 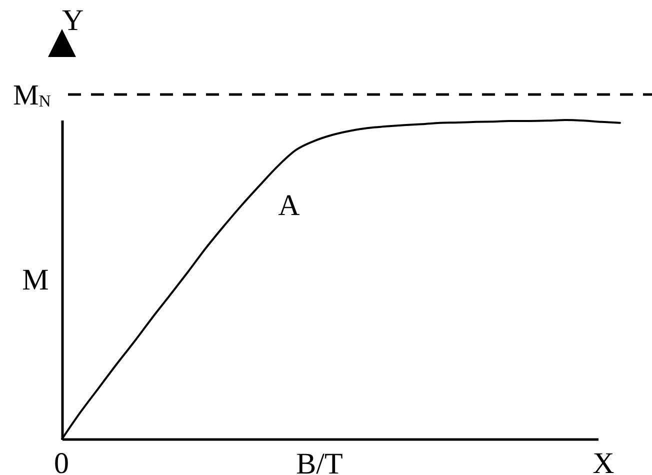 I want to click on text: Y, so click(x=73, y=20).